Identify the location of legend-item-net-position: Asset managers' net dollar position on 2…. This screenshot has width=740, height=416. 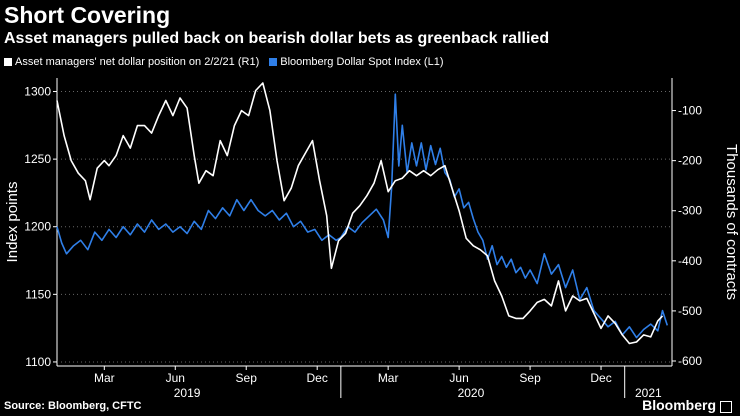
(131, 62).